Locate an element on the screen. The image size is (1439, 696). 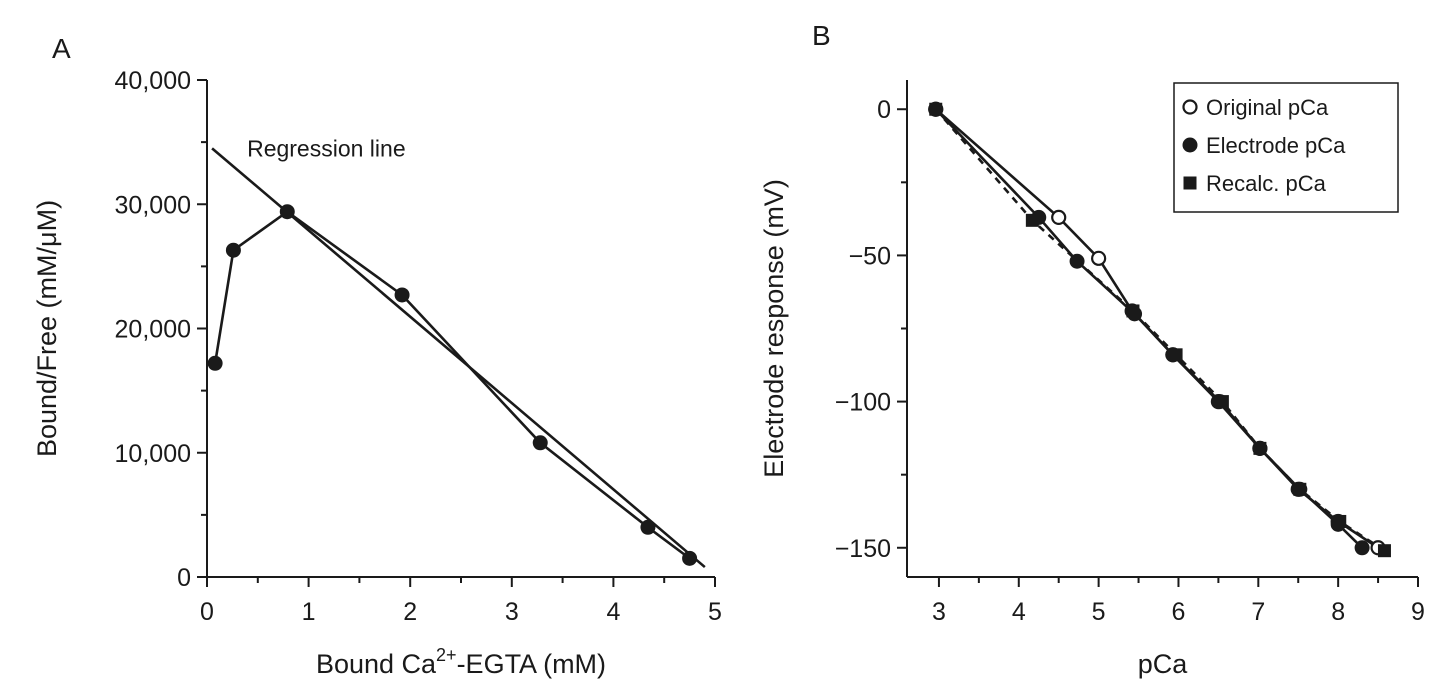
y-tick-label: 20,000 is located at coordinates (153, 330).